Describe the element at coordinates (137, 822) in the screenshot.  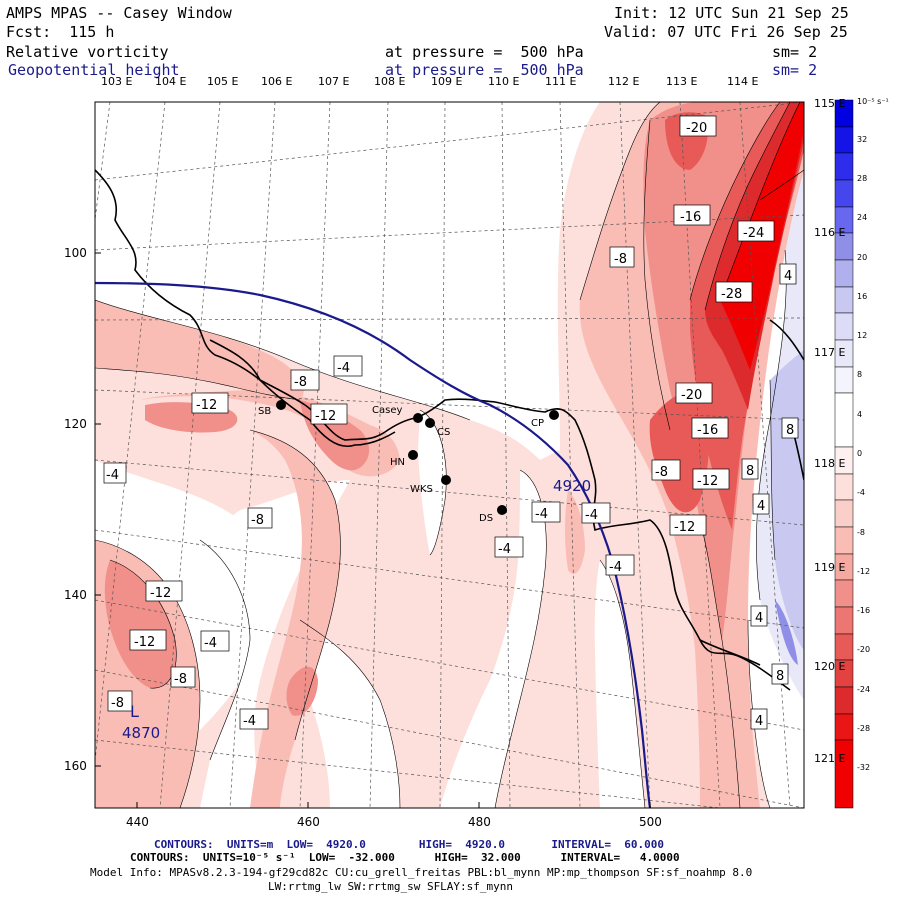
I see `x-axis-label: 440` at that location.